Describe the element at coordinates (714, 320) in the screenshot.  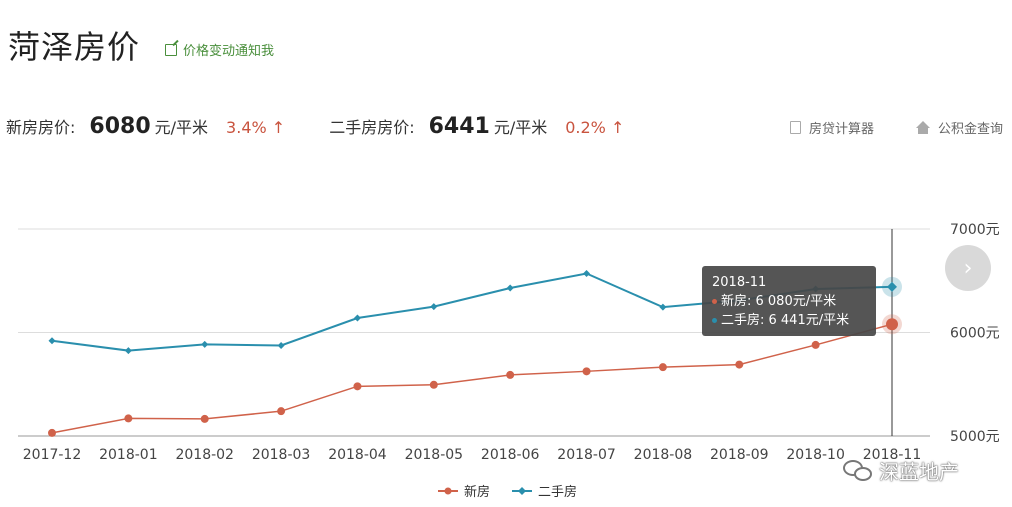
I see `tooltip-used-dot` at that location.